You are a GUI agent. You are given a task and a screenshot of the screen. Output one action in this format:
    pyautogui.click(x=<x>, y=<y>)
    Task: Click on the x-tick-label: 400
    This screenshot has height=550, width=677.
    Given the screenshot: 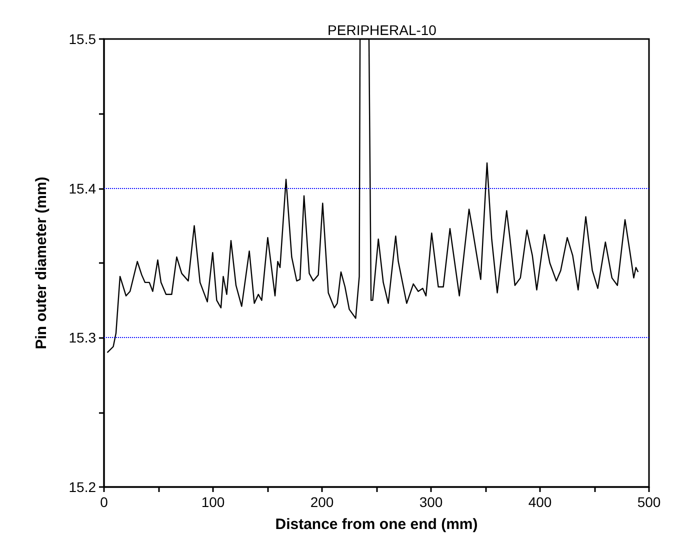 What is the action you would take?
    pyautogui.click(x=540, y=502)
    